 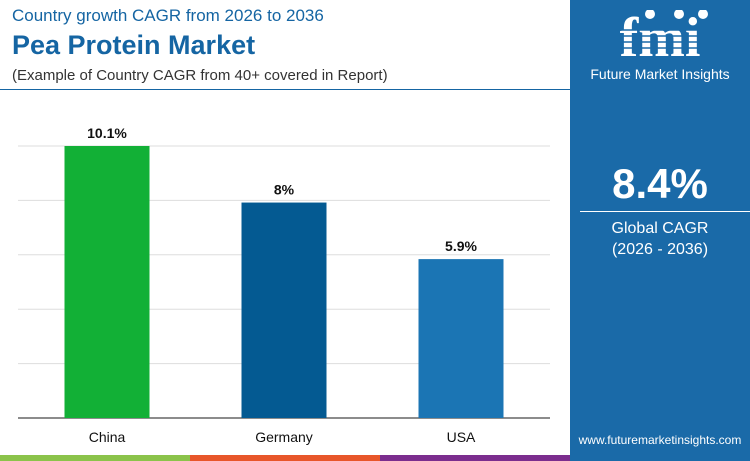 What do you see at coordinates (107, 437) in the screenshot?
I see `x-tick-label: China` at bounding box center [107, 437].